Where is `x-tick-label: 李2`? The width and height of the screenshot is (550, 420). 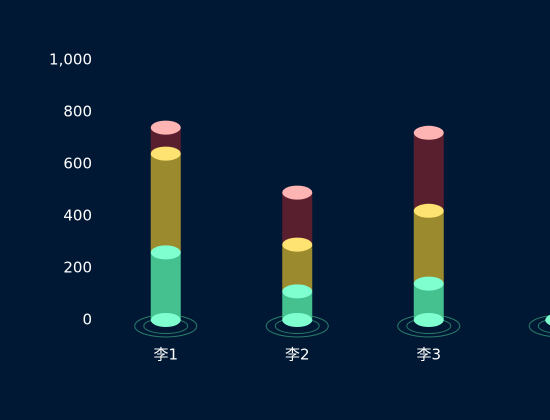 x-tick-label: 李2 is located at coordinates (297, 355).